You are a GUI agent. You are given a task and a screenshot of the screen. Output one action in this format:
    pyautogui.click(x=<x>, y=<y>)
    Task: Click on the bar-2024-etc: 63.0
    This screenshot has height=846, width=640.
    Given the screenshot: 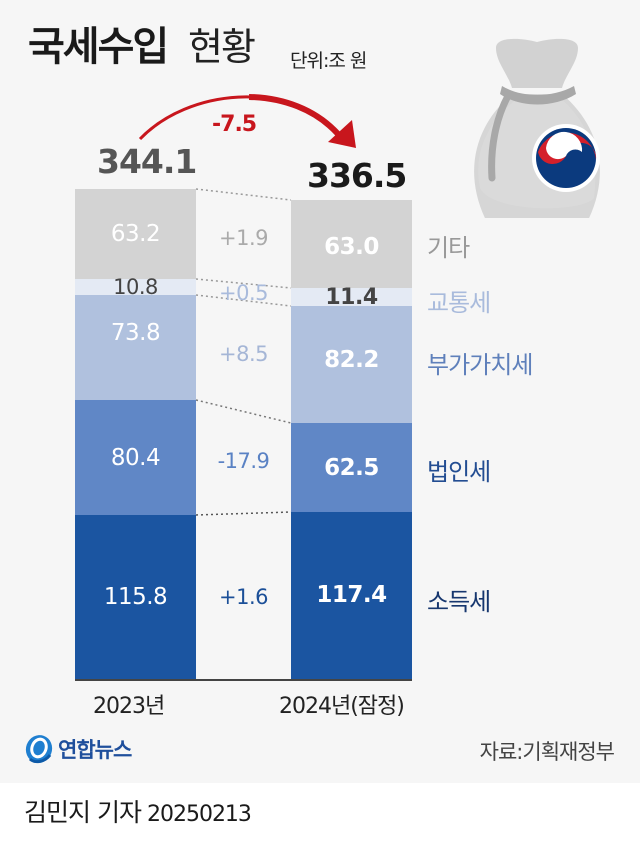 What is the action you would take?
    pyautogui.click(x=351, y=244)
    